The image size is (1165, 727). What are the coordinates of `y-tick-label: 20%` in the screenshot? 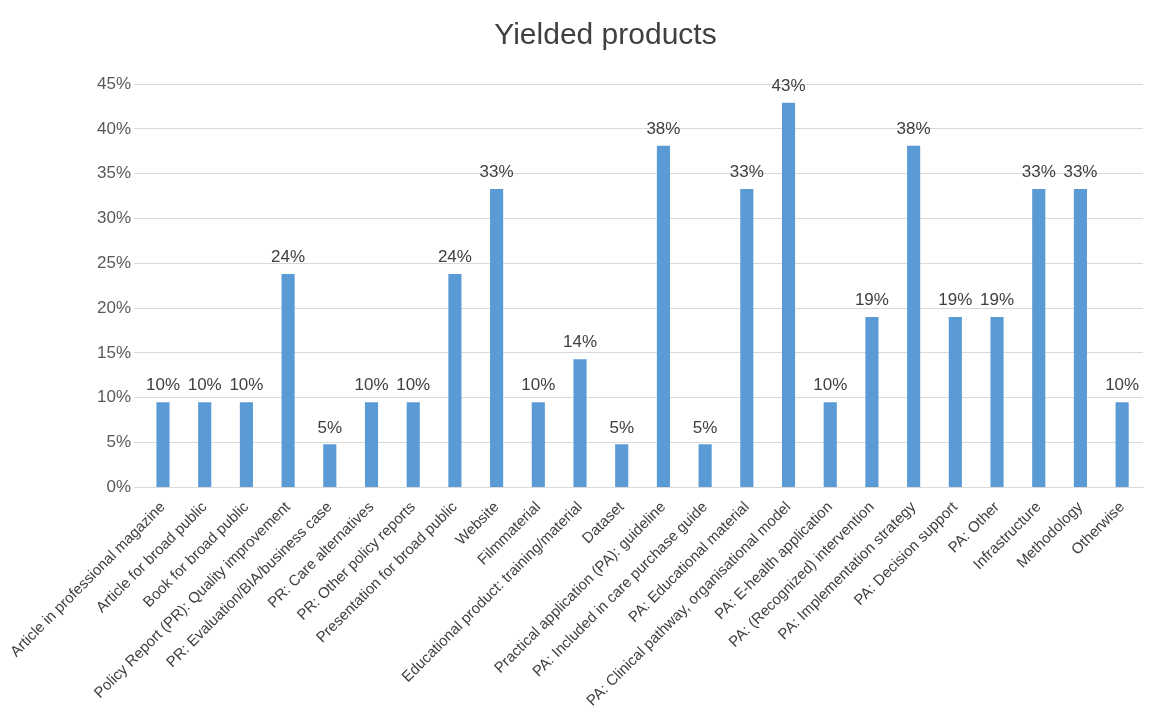 It's located at (114, 307).